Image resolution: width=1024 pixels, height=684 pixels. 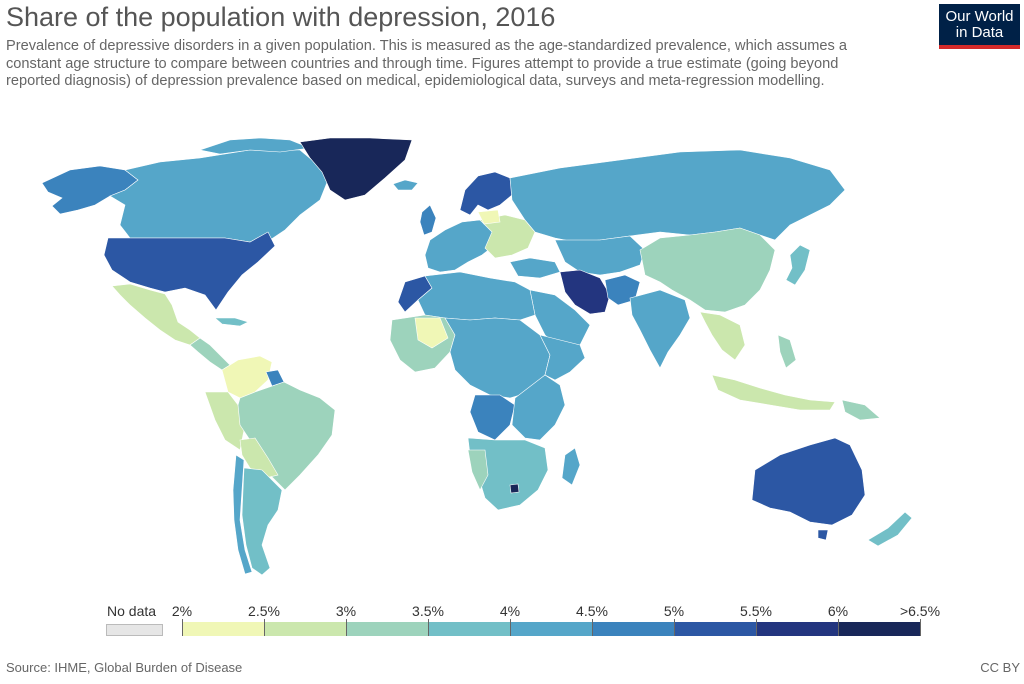 I want to click on region-lesotho, so click(x=514, y=488).